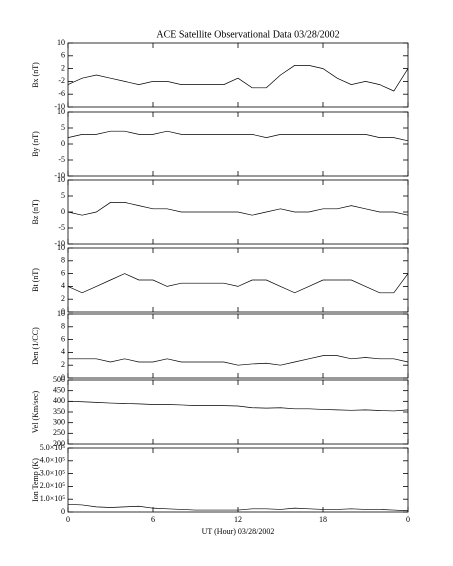 This screenshot has width=453, height=566. Describe the element at coordinates (59, 379) in the screenshot. I see `y-tick-label: 500` at that location.